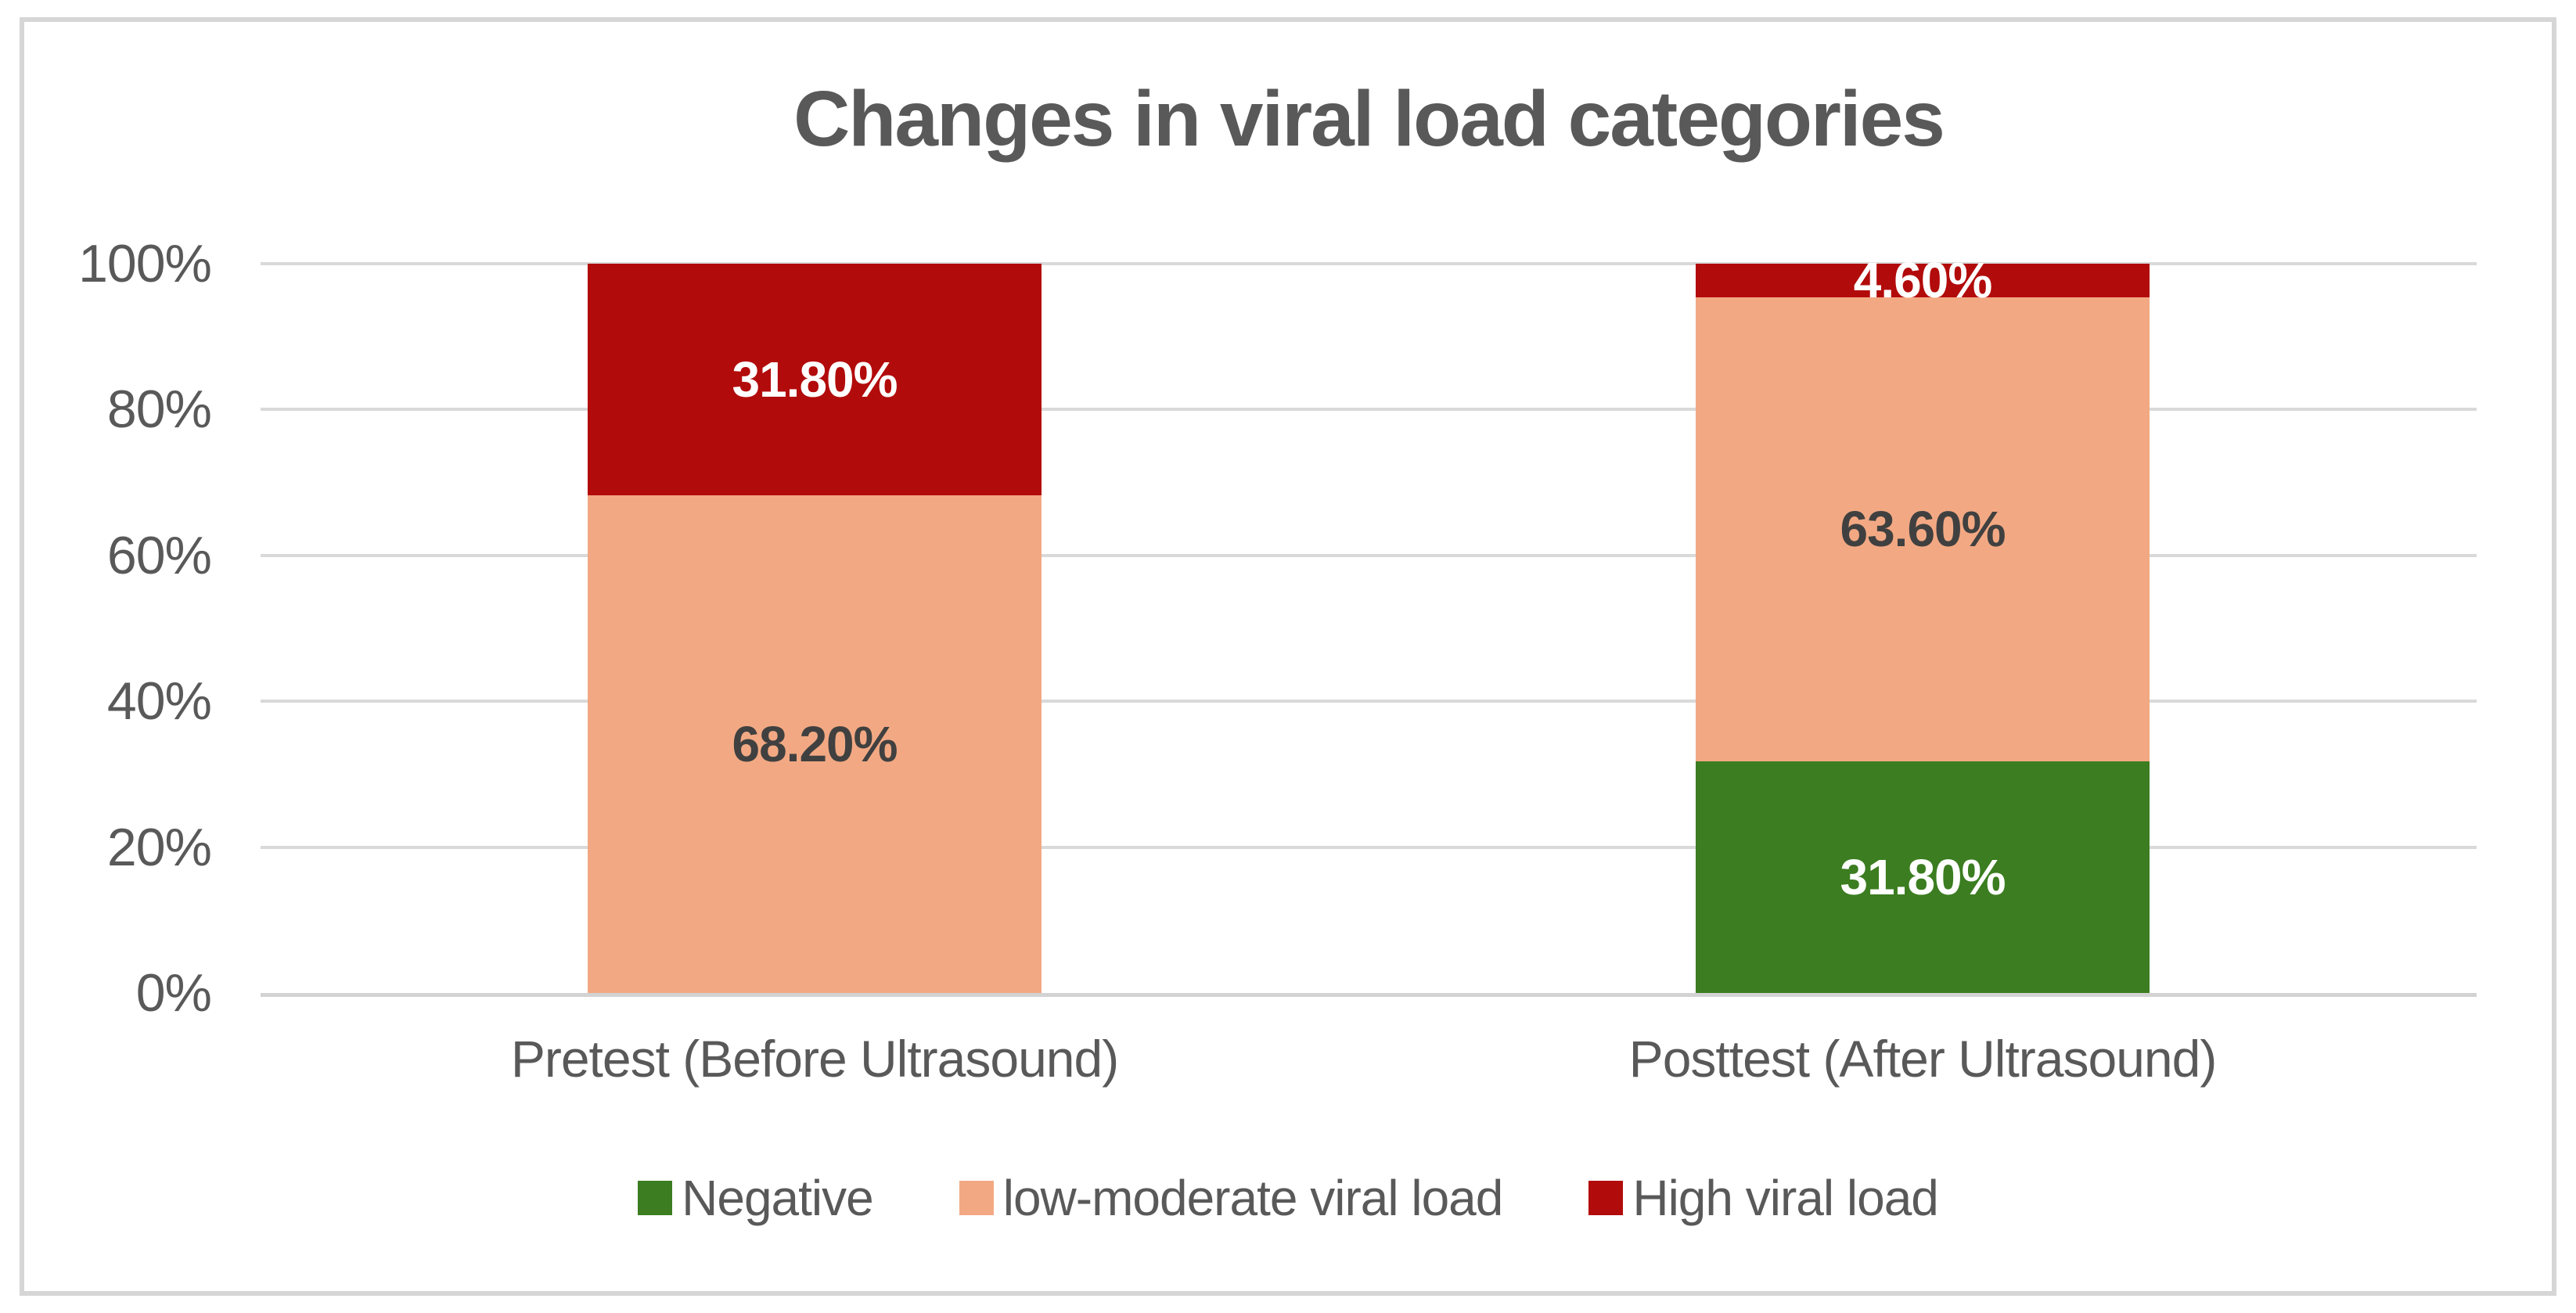  I want to click on segment-high-viral-load: 4.60%, so click(1923, 280).